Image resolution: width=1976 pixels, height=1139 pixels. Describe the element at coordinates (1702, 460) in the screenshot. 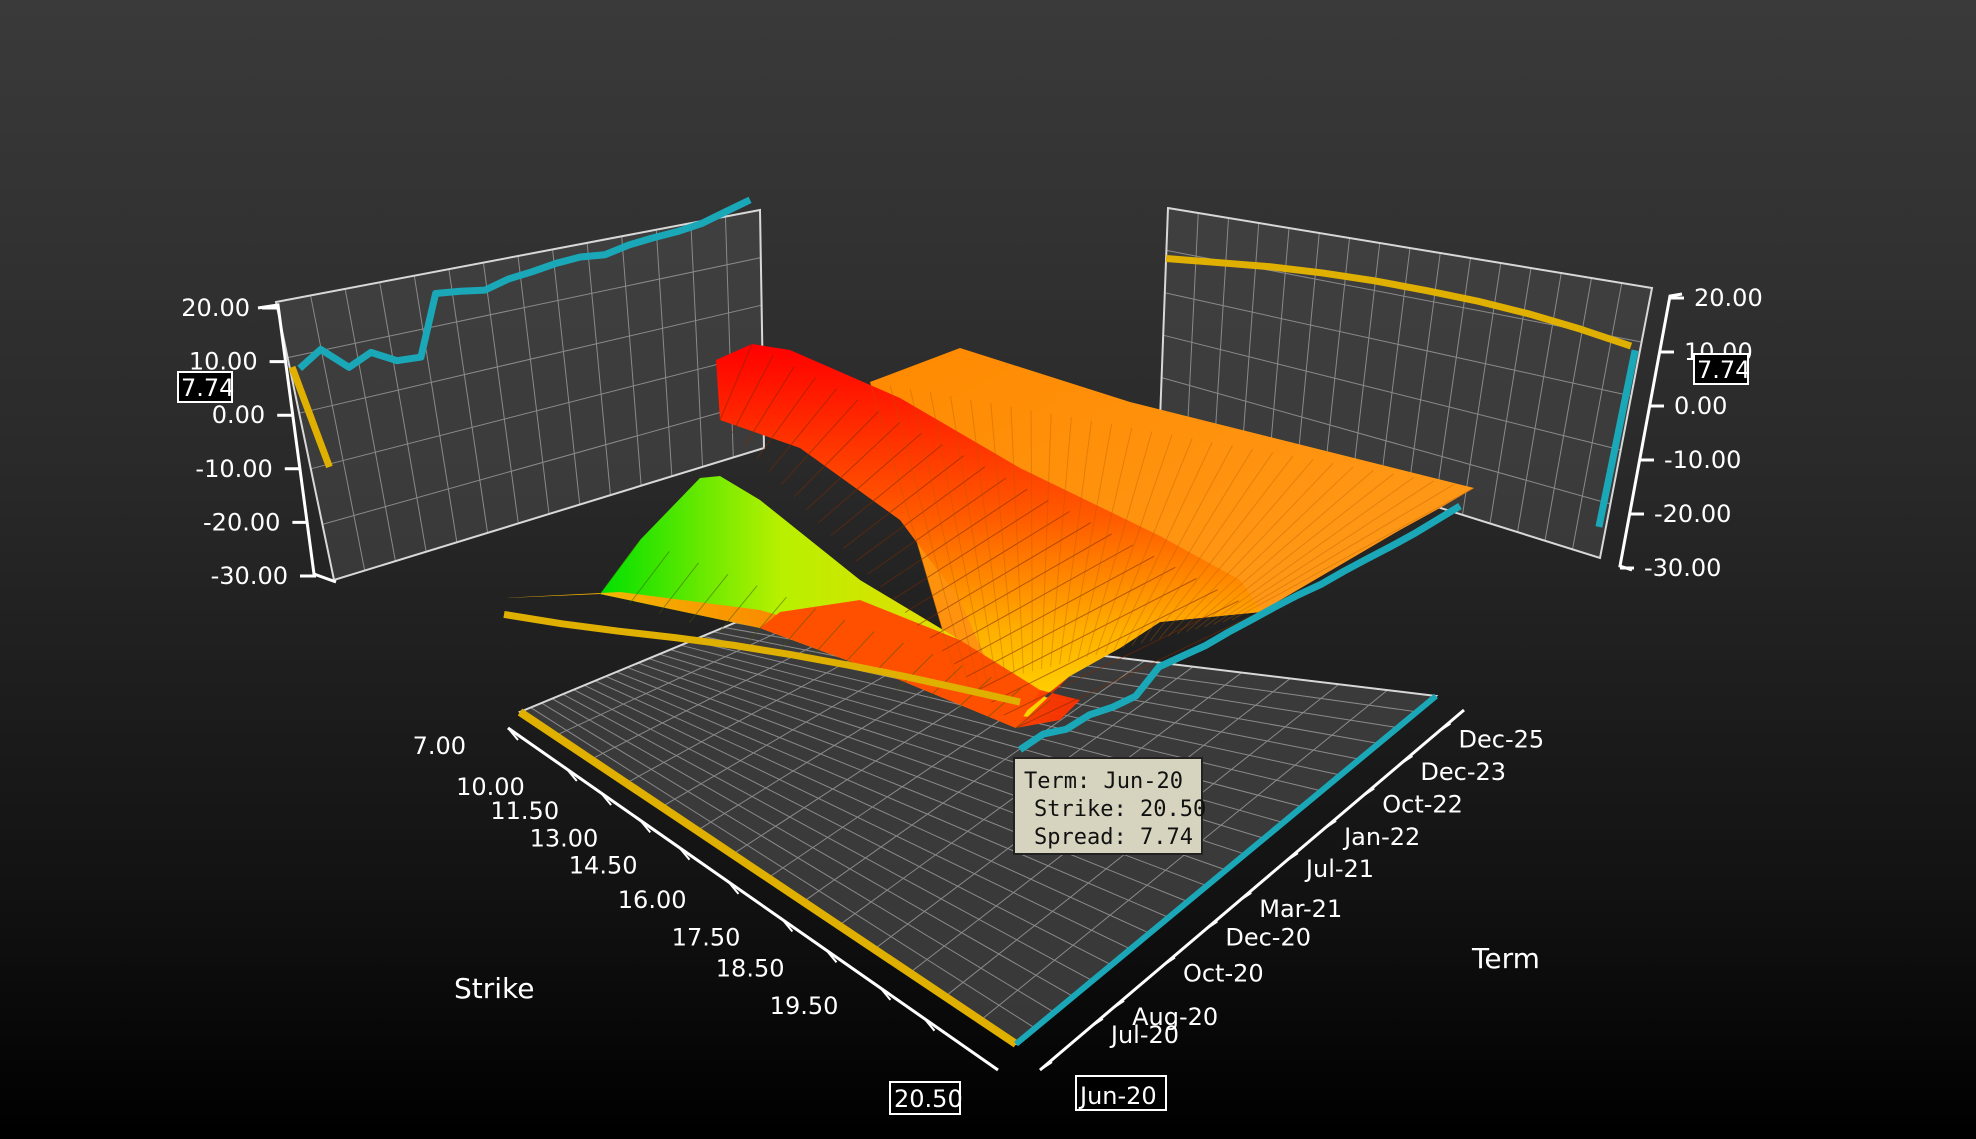

I see `right-spread-tick-label: -10.00` at that location.